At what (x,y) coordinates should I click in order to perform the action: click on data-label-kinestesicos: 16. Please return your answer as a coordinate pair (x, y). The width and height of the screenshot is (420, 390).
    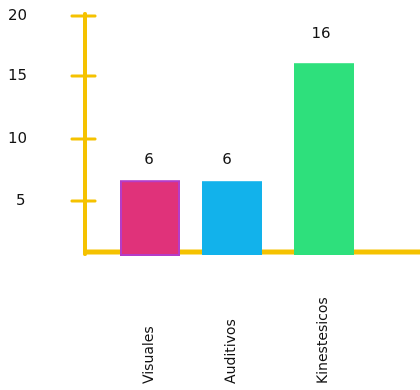
    Looking at the image, I should click on (320, 33).